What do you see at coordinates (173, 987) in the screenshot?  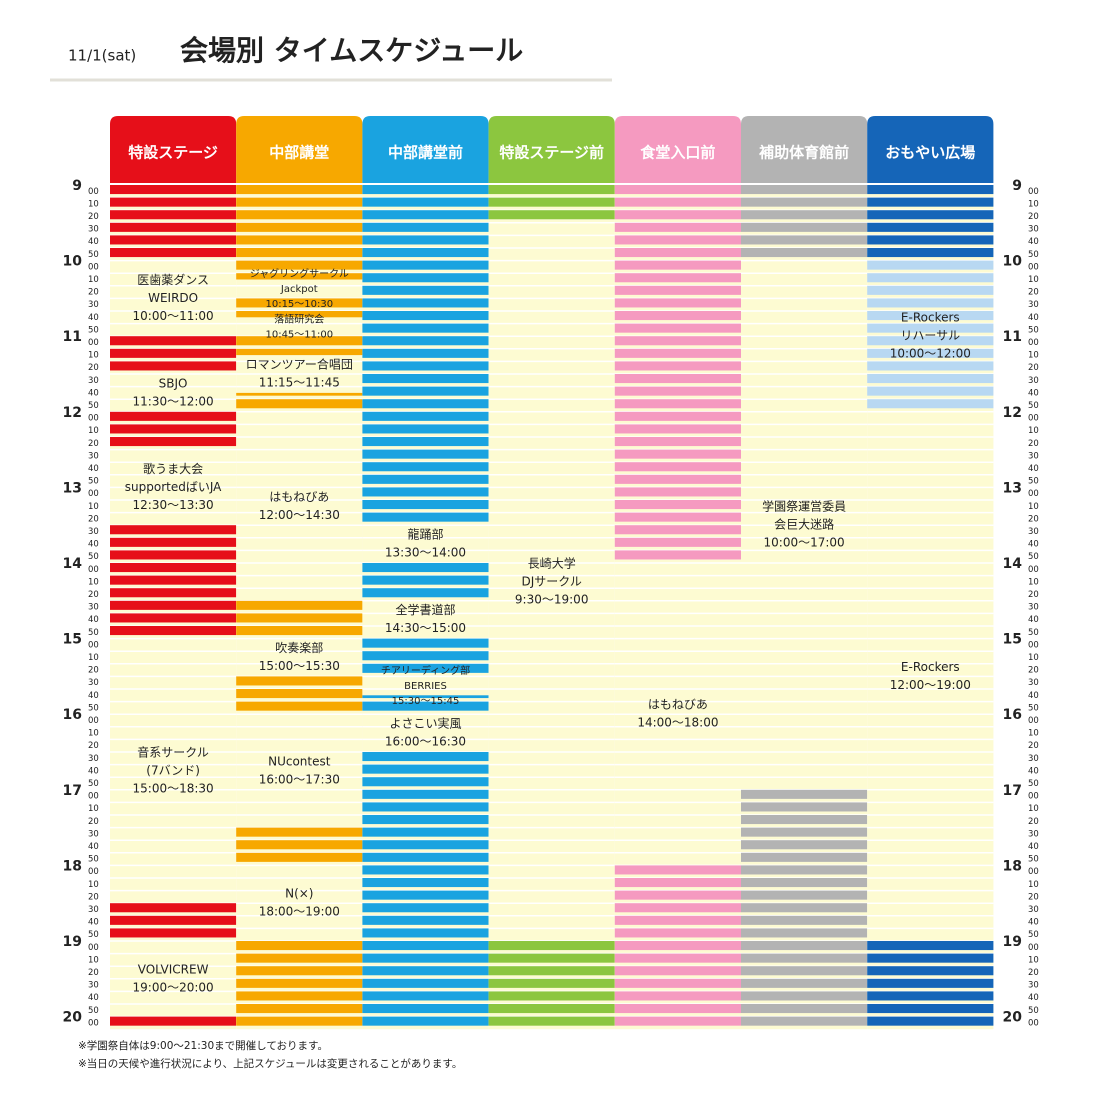 I see `event-time: 19:00～20:00` at bounding box center [173, 987].